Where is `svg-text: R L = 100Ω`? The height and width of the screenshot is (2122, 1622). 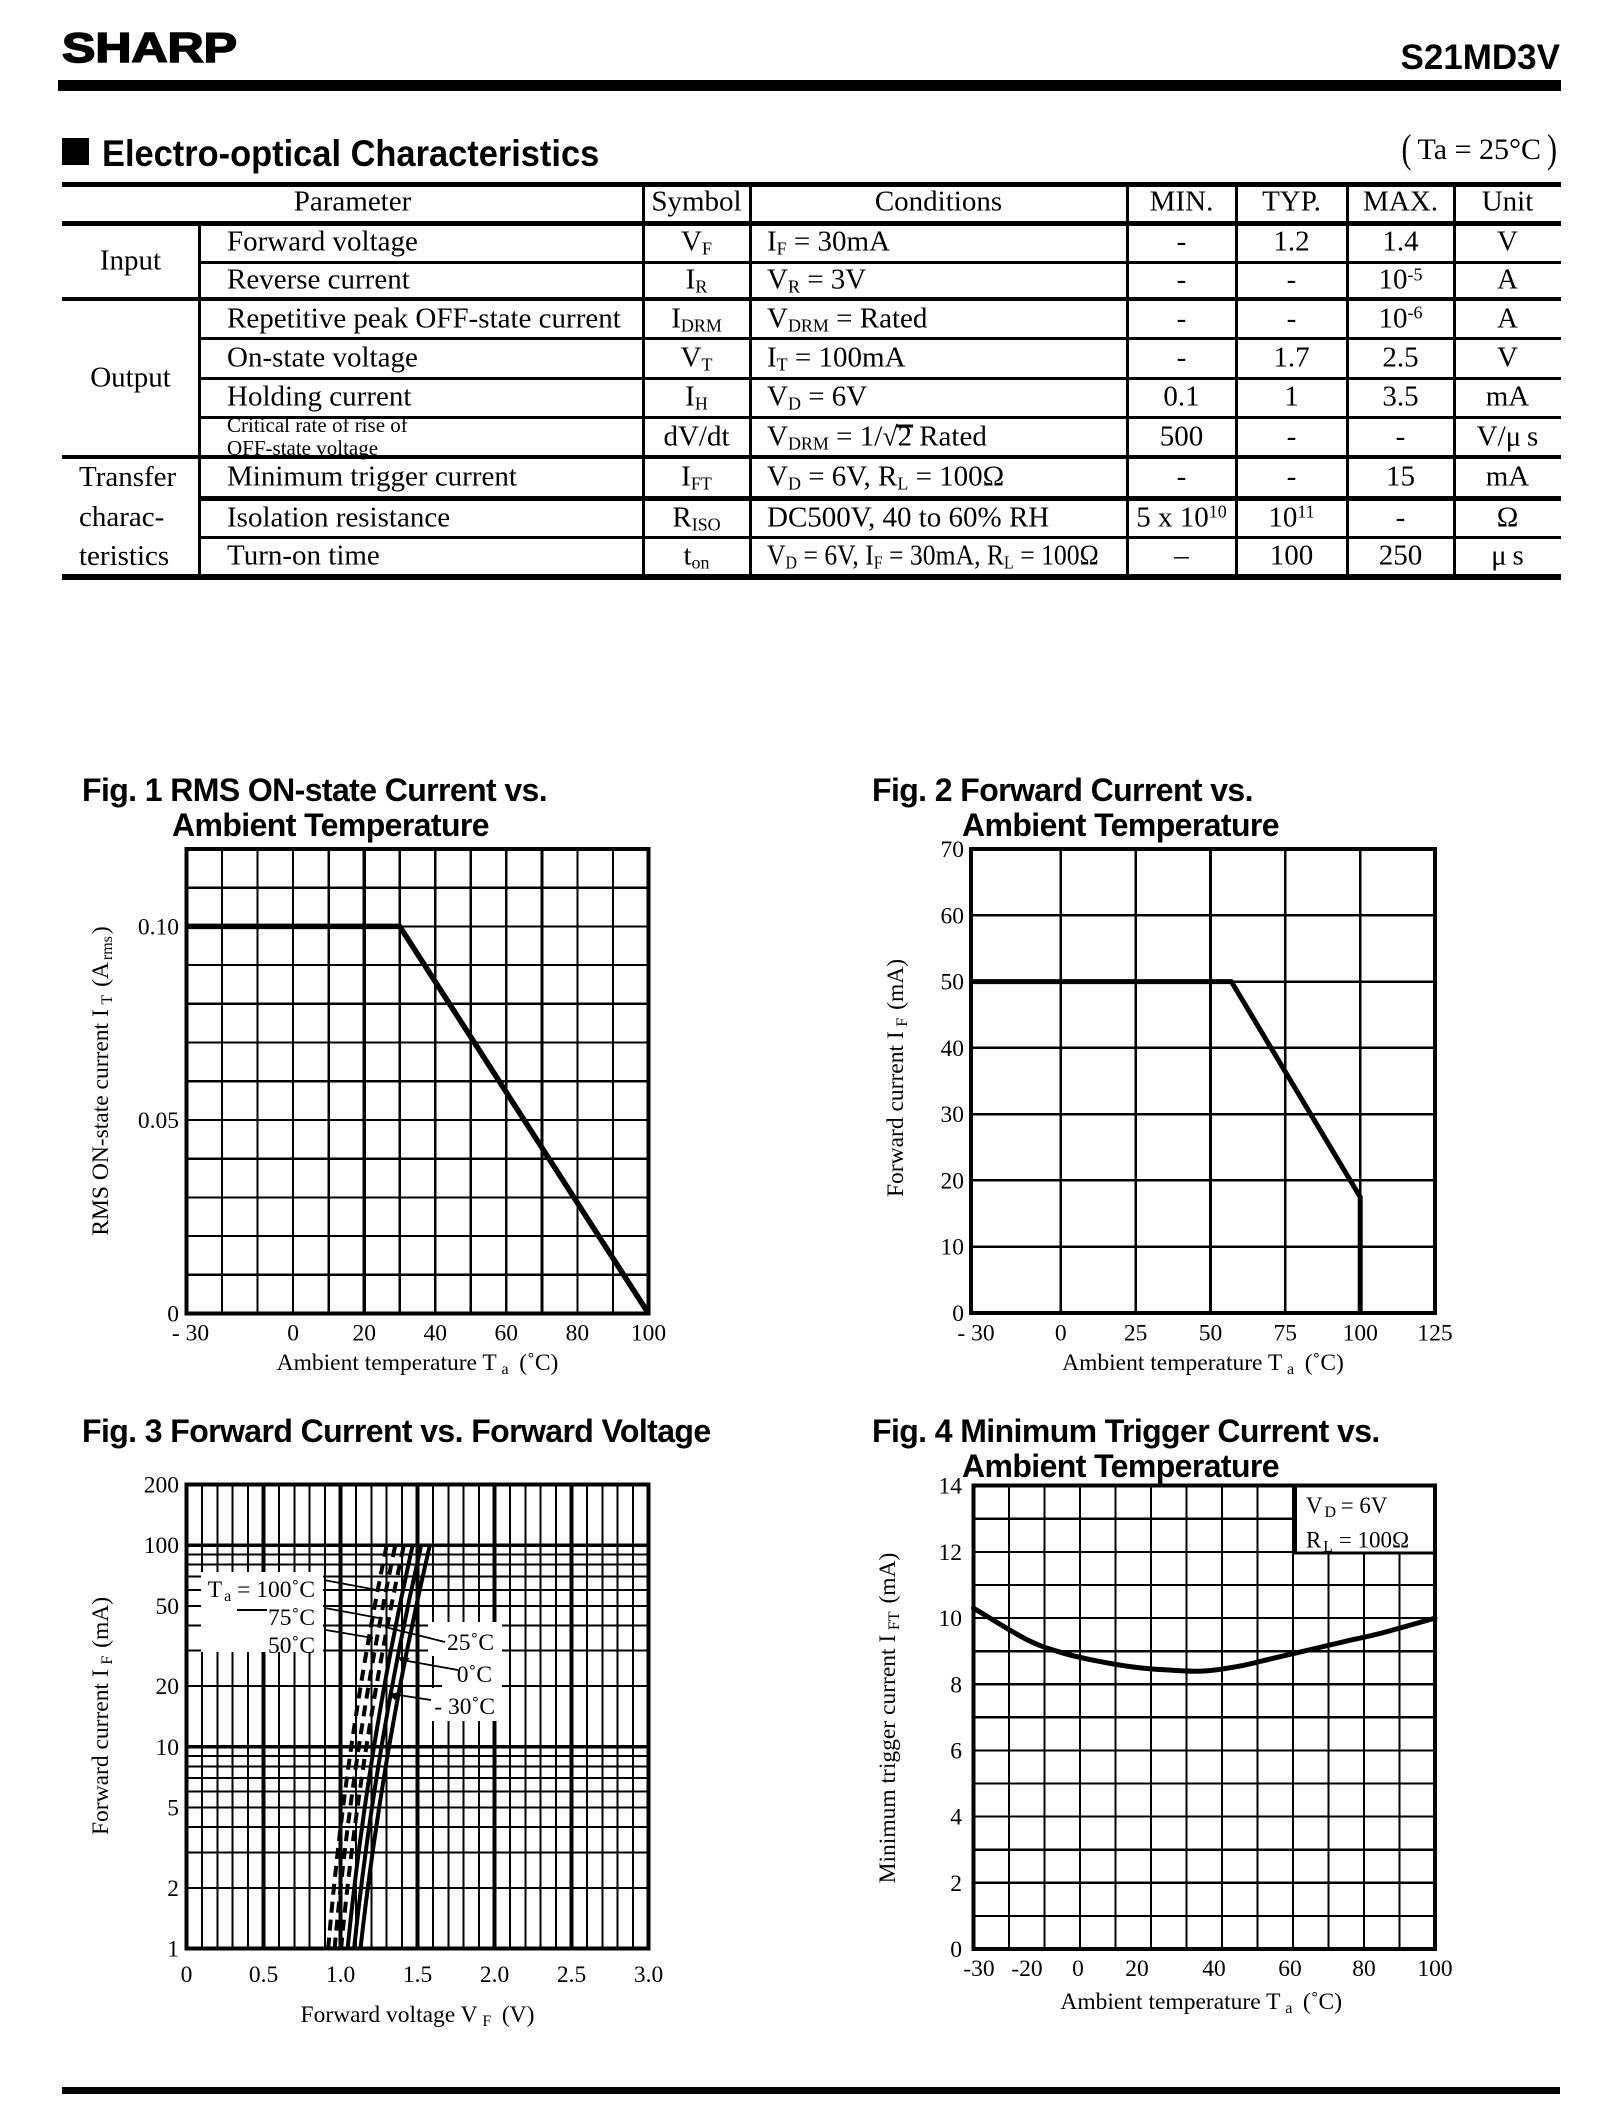 svg-text: R L = 100Ω is located at coordinates (1357, 1542).